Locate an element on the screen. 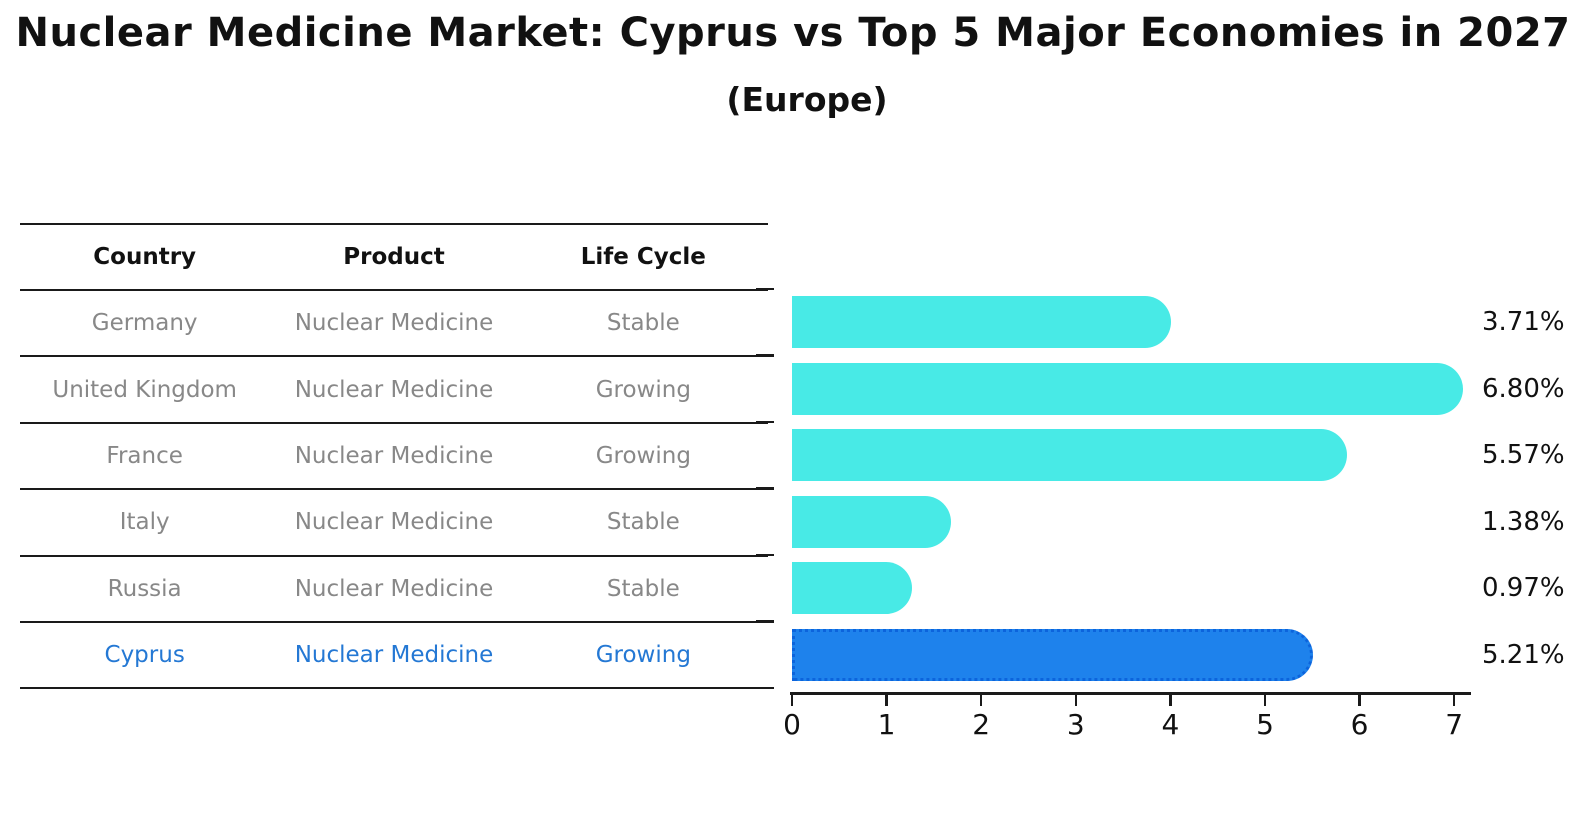  table-row: France Nuclear Medicine Growing is located at coordinates (394, 457).